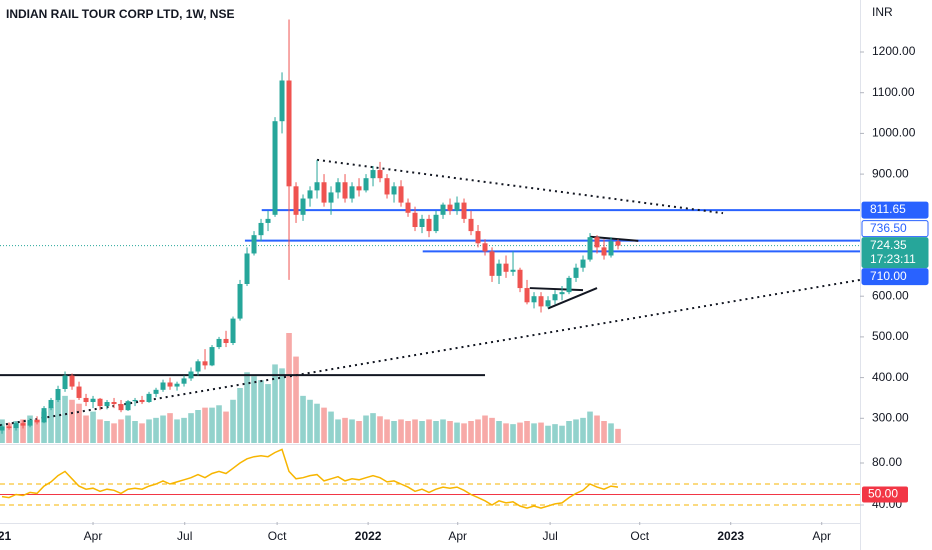  What do you see at coordinates (890, 377) in the screenshot?
I see `y-tick-label: 400.00` at bounding box center [890, 377].